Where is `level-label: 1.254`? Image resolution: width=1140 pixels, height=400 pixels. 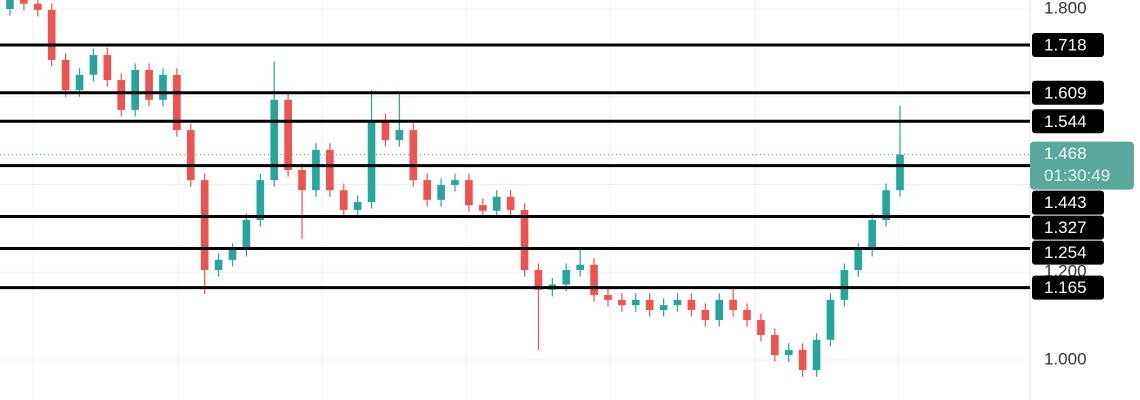 level-label: 1.254 is located at coordinates (1065, 252).